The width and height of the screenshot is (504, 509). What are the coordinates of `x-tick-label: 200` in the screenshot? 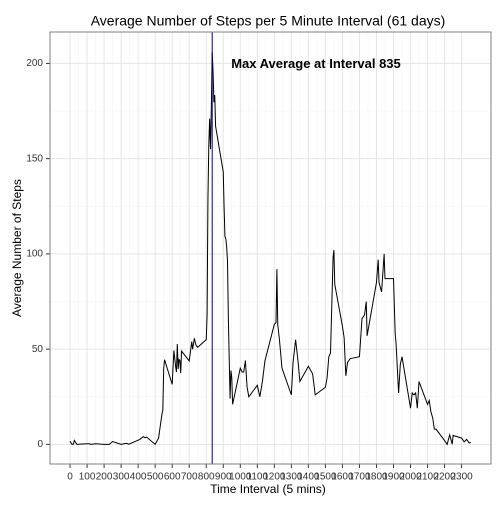 It's located at (104, 477).